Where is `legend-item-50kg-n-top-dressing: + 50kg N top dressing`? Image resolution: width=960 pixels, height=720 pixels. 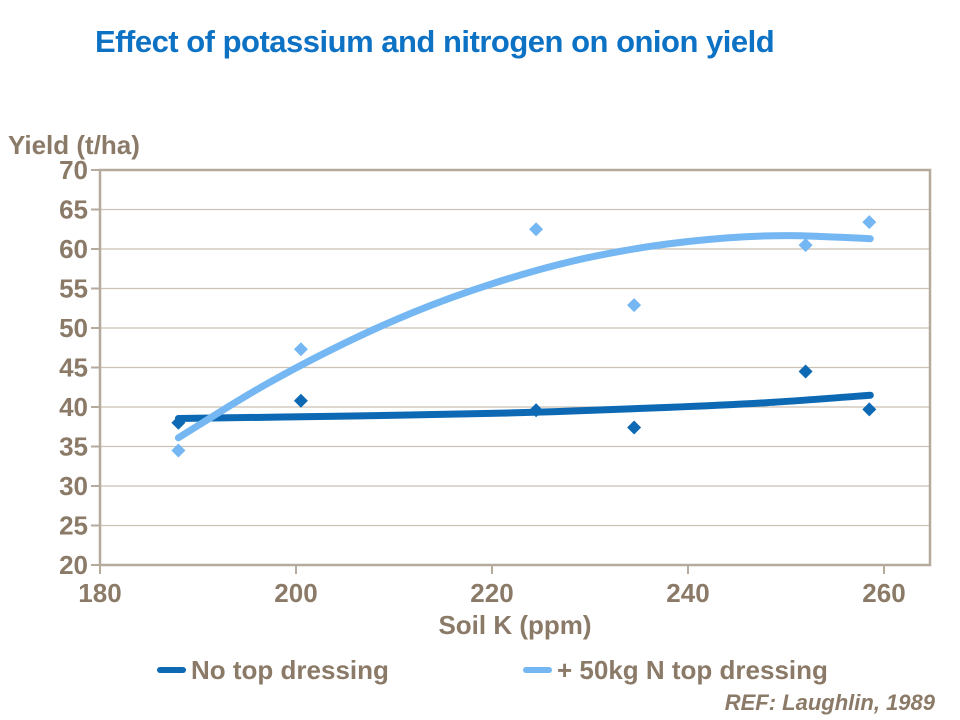 legend-item-50kg-n-top-dressing: + 50kg N top dressing is located at coordinates (675, 670).